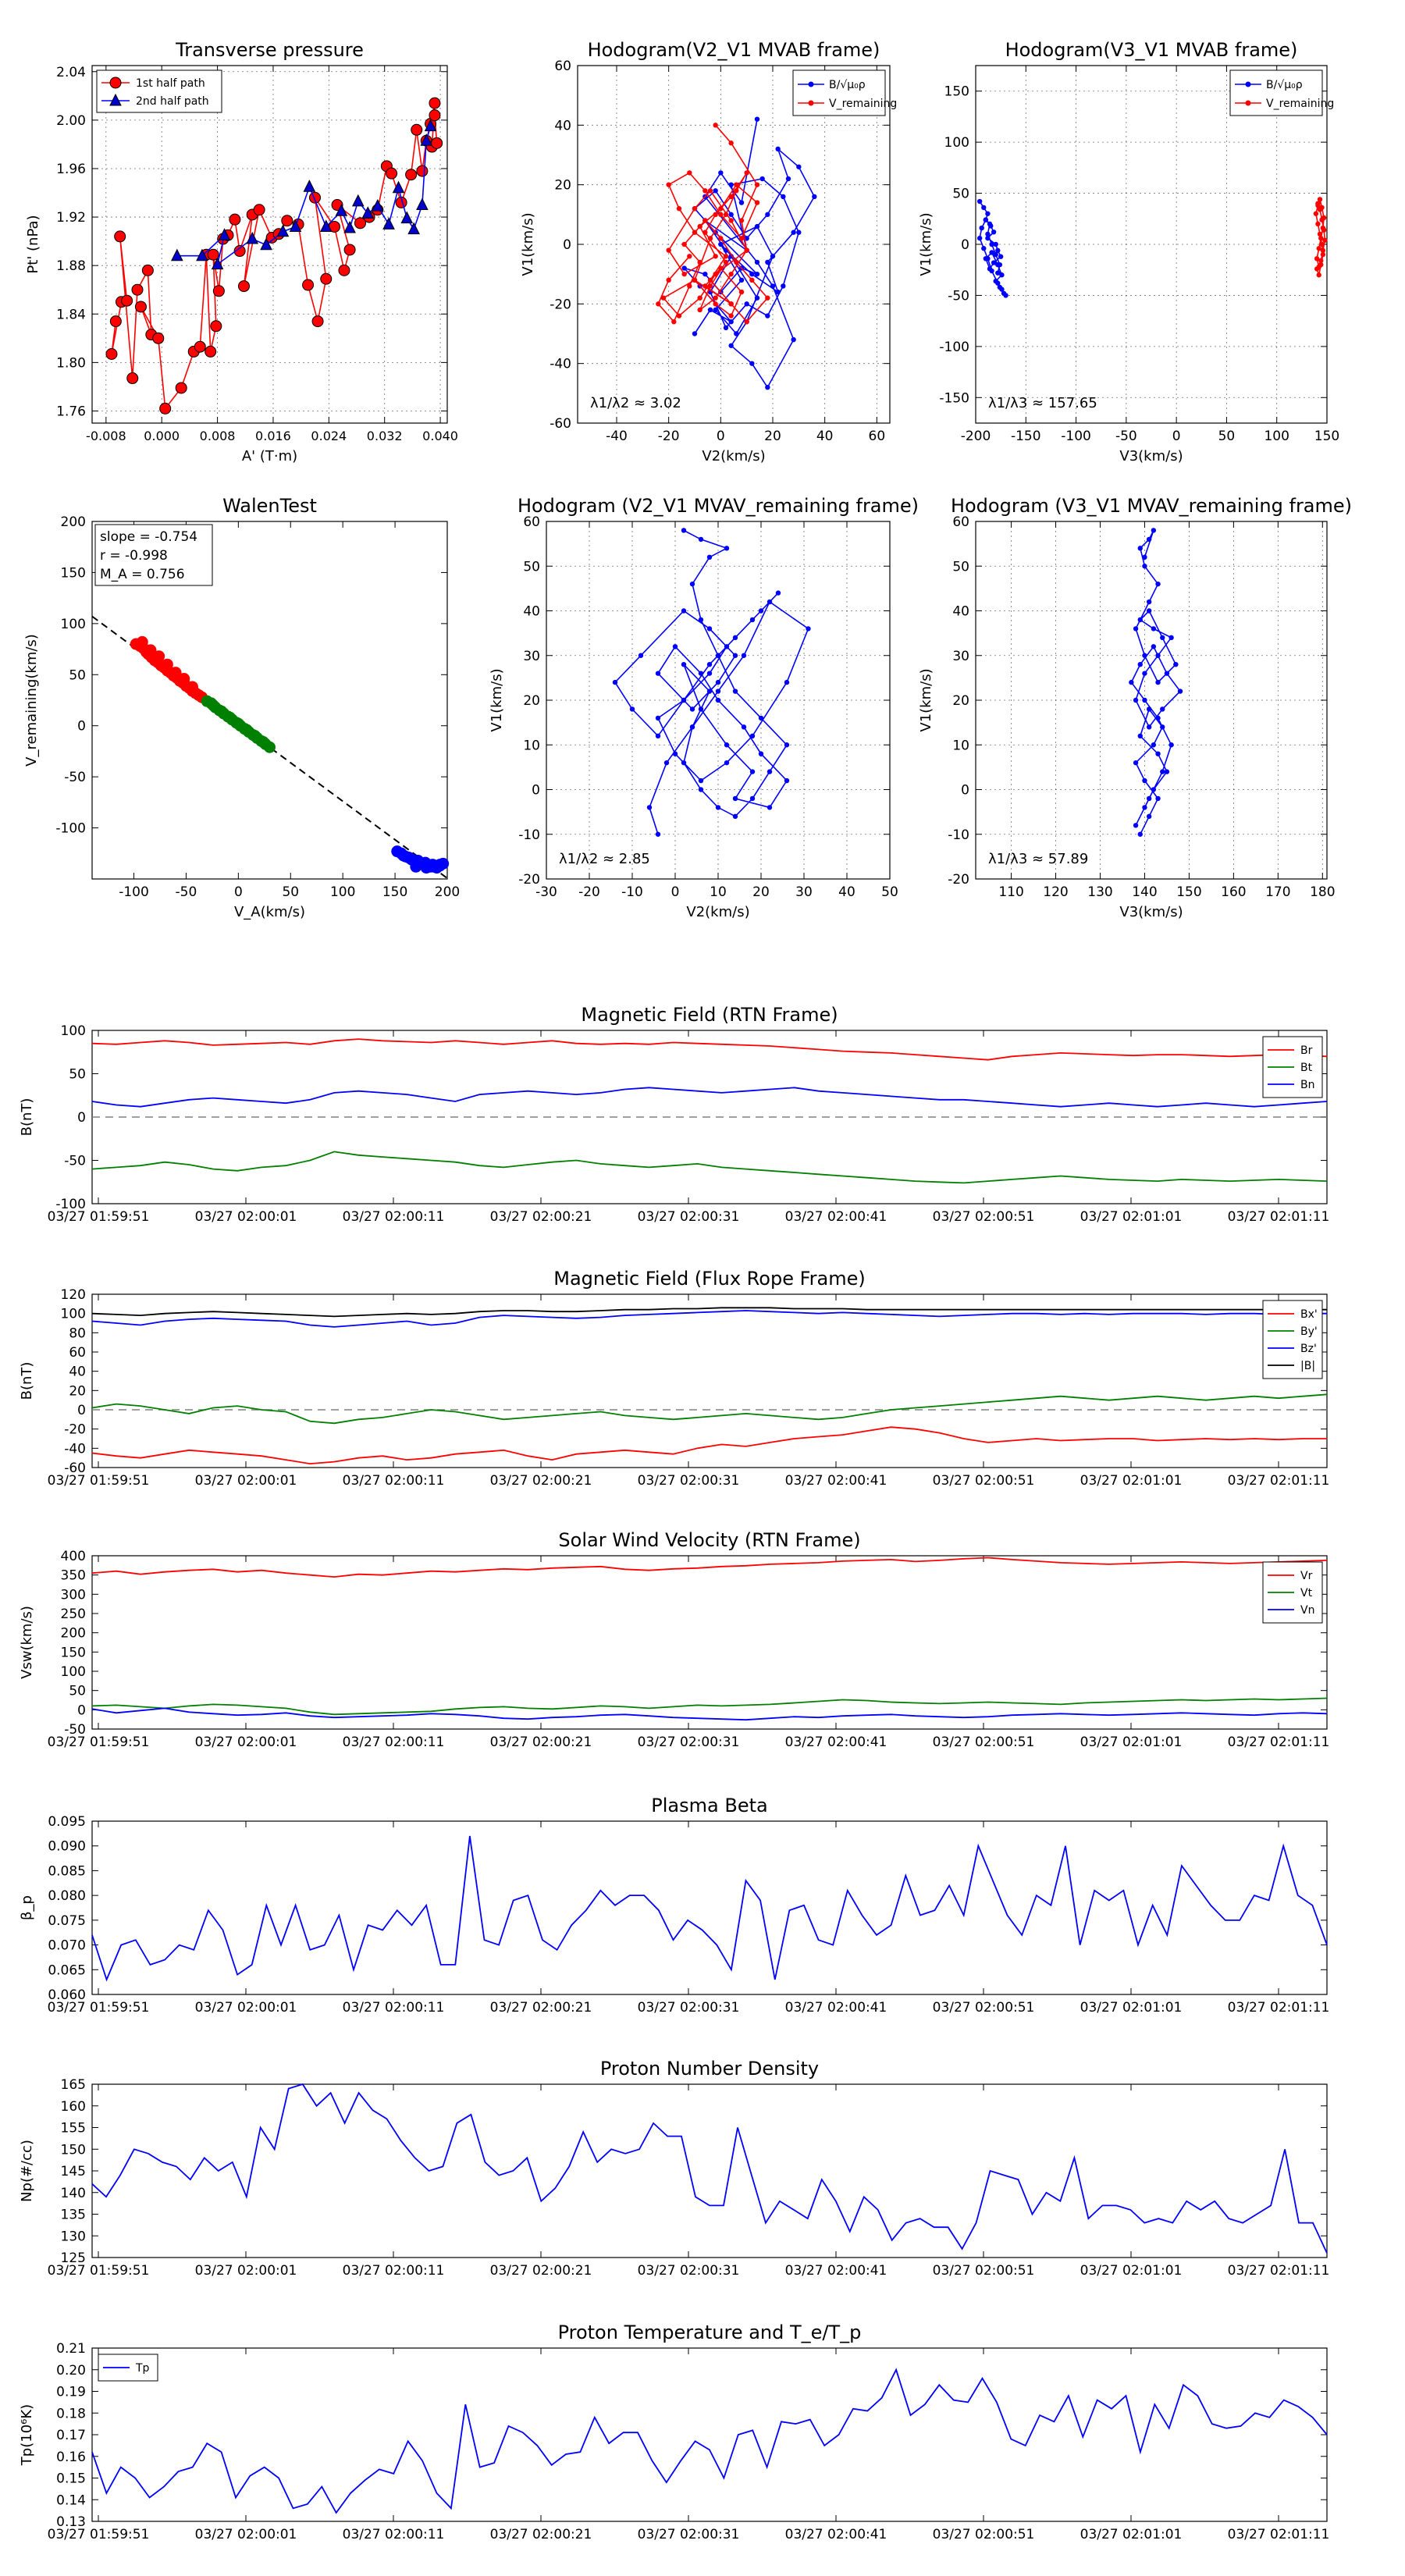 This screenshot has width=1405, height=2576. I want to click on h1-ytick-label-0: -60, so click(560, 424).